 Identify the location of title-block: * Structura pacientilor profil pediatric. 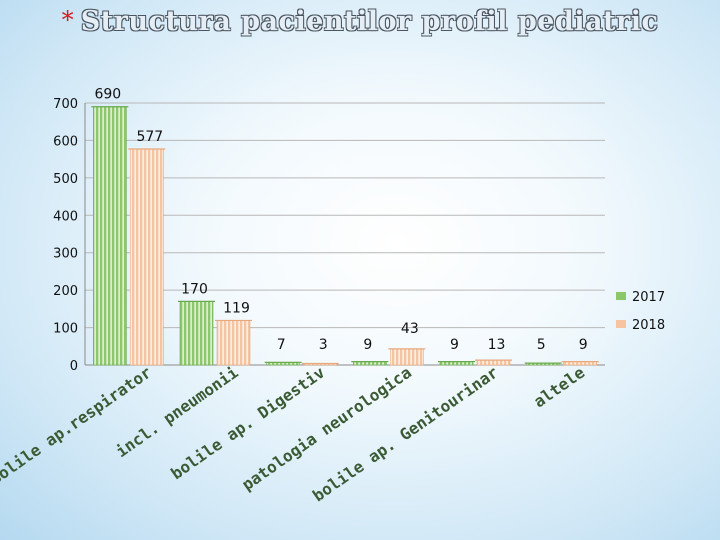
(360, 21).